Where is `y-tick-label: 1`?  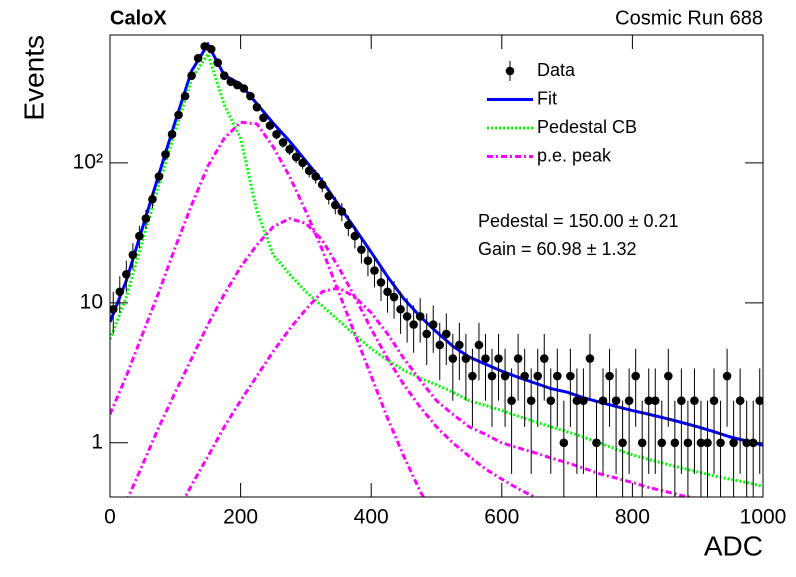
y-tick-label: 1 is located at coordinates (97, 441).